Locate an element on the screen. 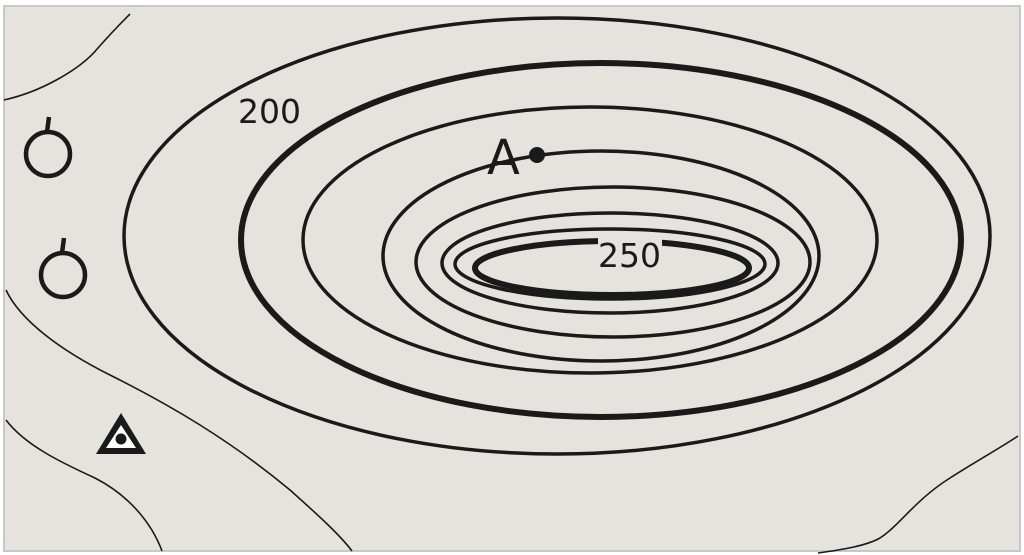 The image size is (1024, 555). triangulation-dot is located at coordinates (121, 439).